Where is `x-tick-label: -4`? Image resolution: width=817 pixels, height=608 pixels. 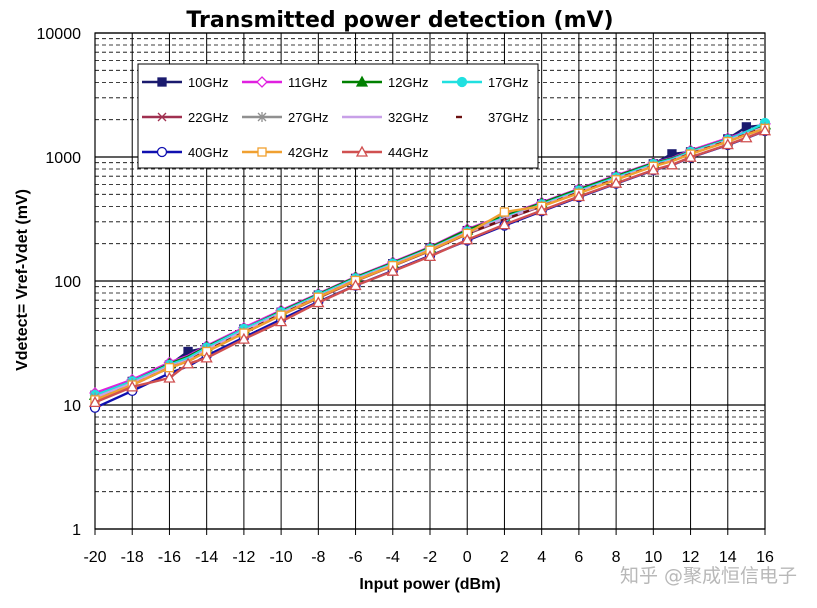
x-tick-label: -4 is located at coordinates (393, 557).